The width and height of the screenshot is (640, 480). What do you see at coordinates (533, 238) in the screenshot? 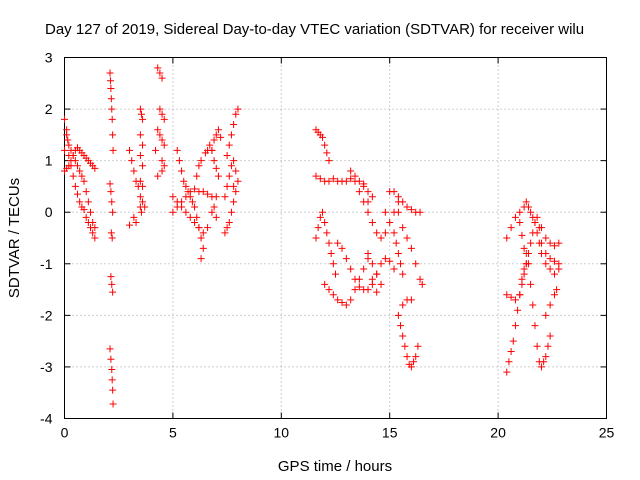
I see `series-t25` at bounding box center [533, 238].